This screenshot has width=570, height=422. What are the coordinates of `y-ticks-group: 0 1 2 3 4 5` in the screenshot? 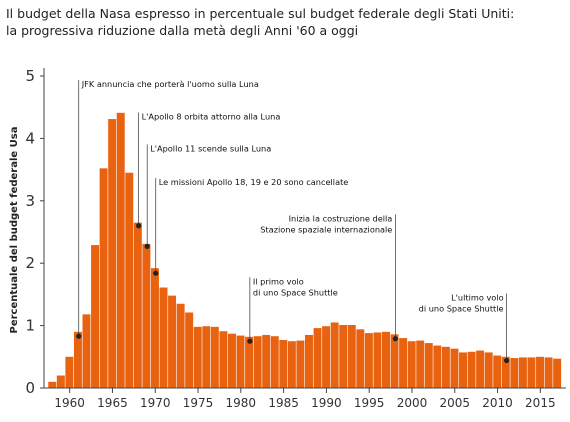 It's located at (34, 232).